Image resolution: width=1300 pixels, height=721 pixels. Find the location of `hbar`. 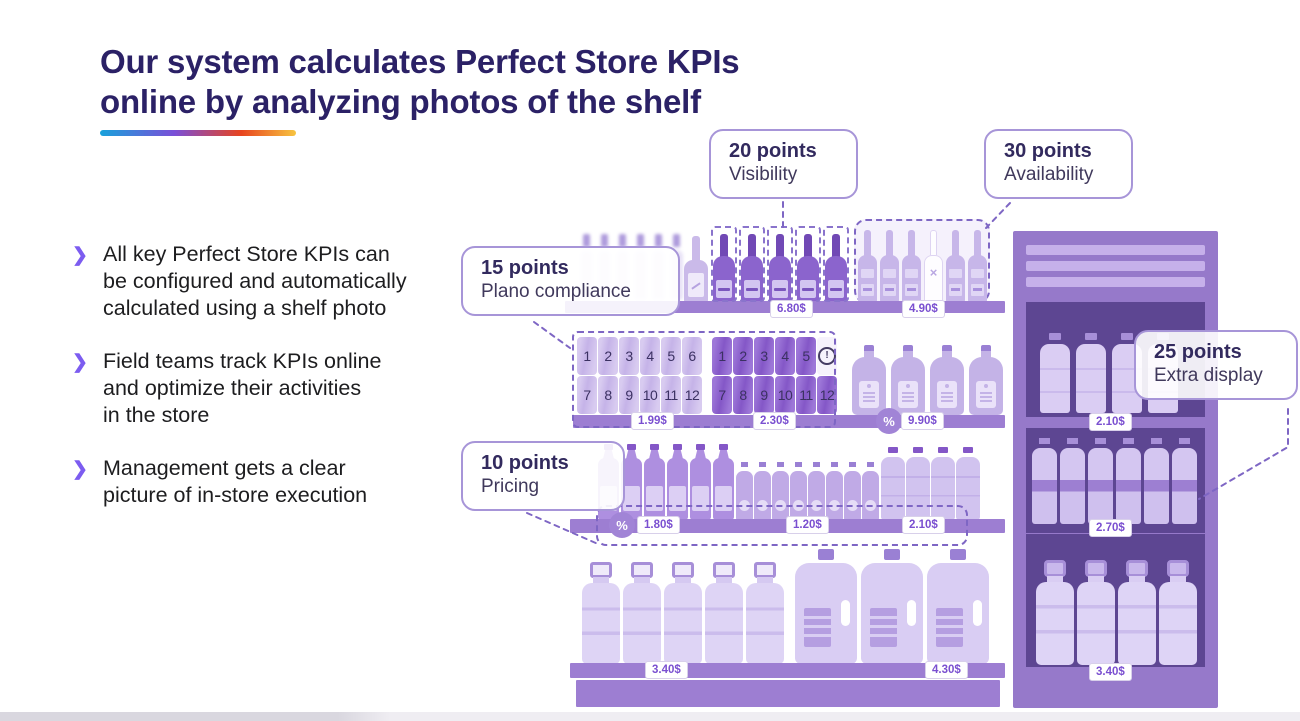

hbar is located at coordinates (1115, 266).